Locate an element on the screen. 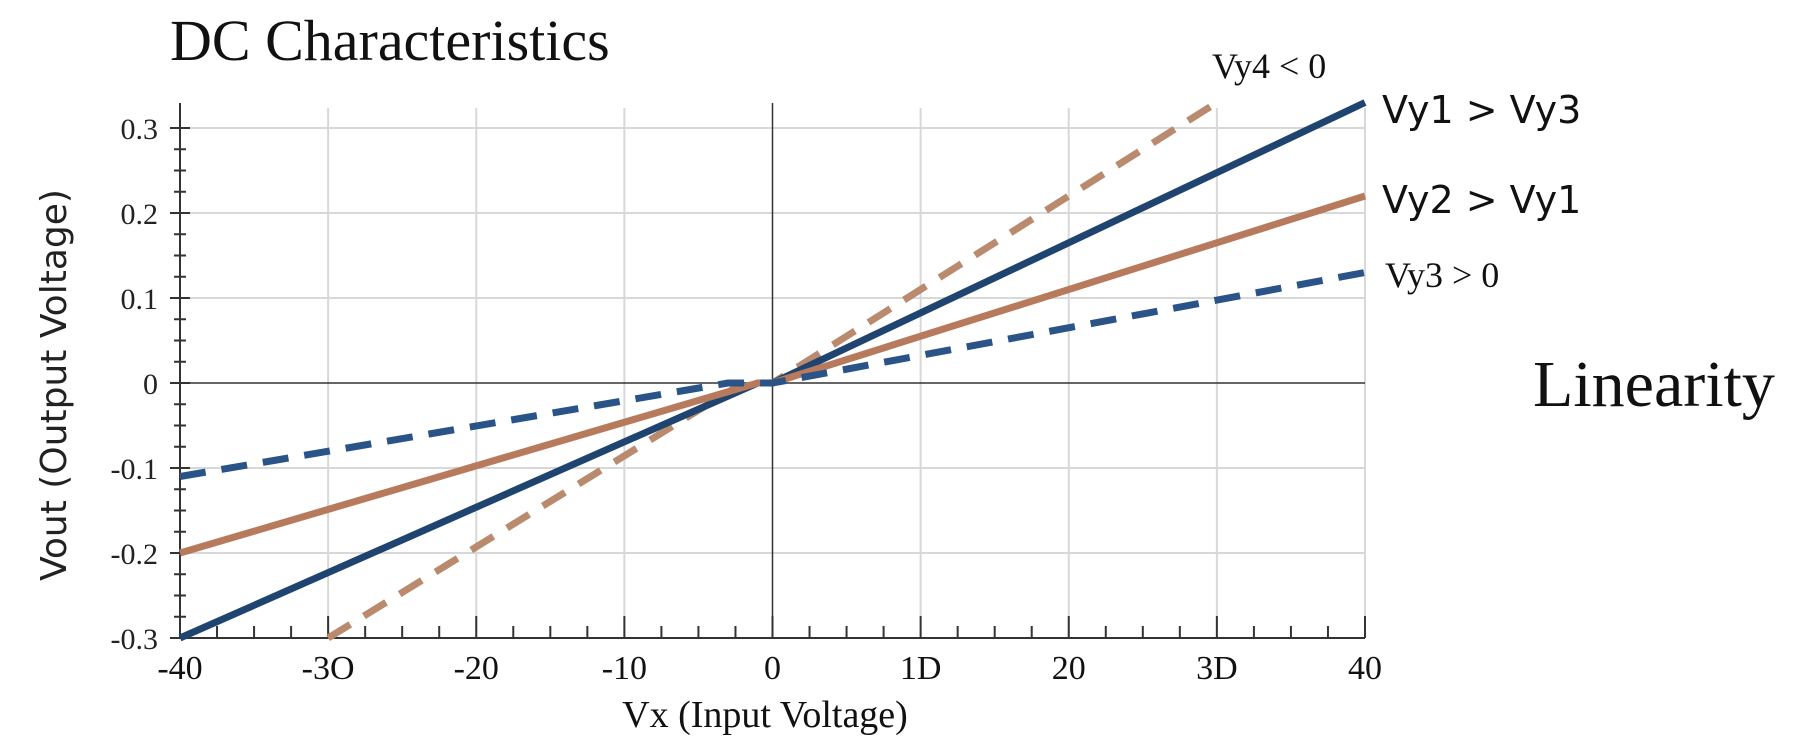 The width and height of the screenshot is (1799, 738). x-tick-label: 0 is located at coordinates (772, 668).